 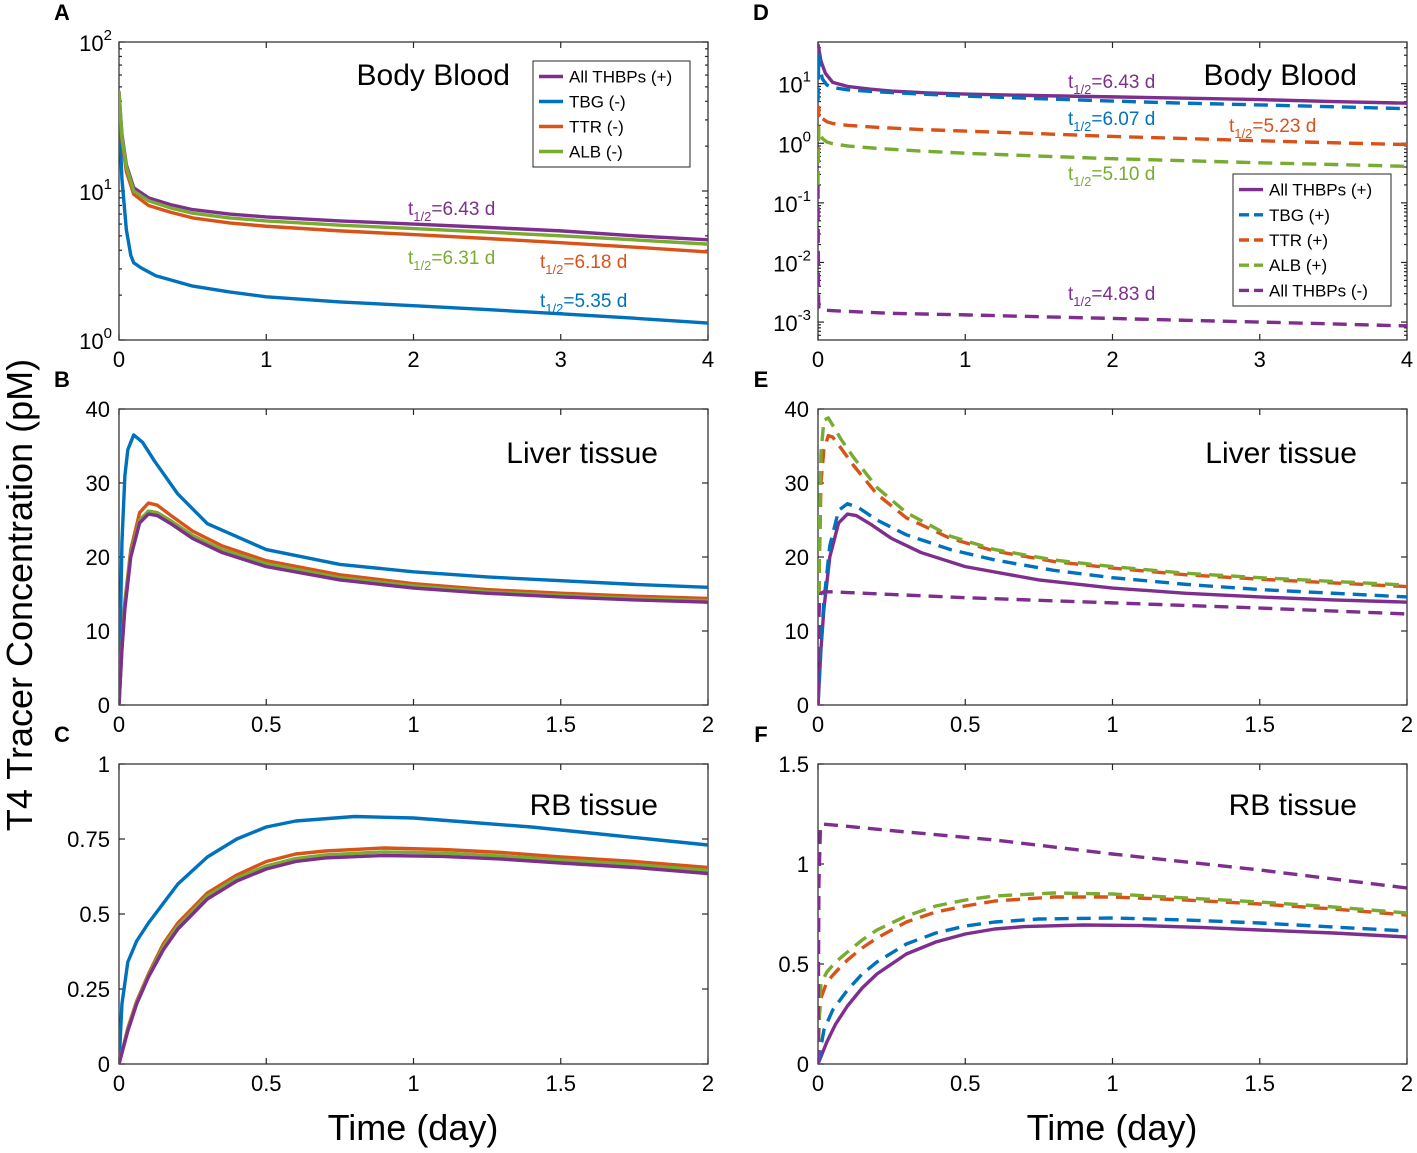 What do you see at coordinates (1299, 215) in the screenshot?
I see `legend-label-tbg-plus: TBG (+)` at bounding box center [1299, 215].